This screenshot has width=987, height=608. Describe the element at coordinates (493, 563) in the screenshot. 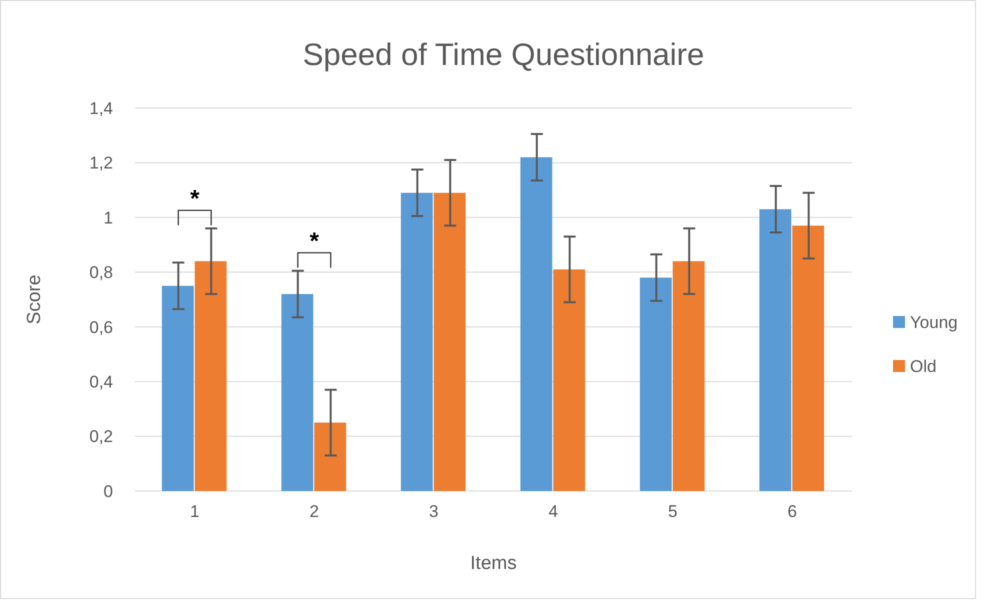

I see `x-axis-title: Items` at that location.